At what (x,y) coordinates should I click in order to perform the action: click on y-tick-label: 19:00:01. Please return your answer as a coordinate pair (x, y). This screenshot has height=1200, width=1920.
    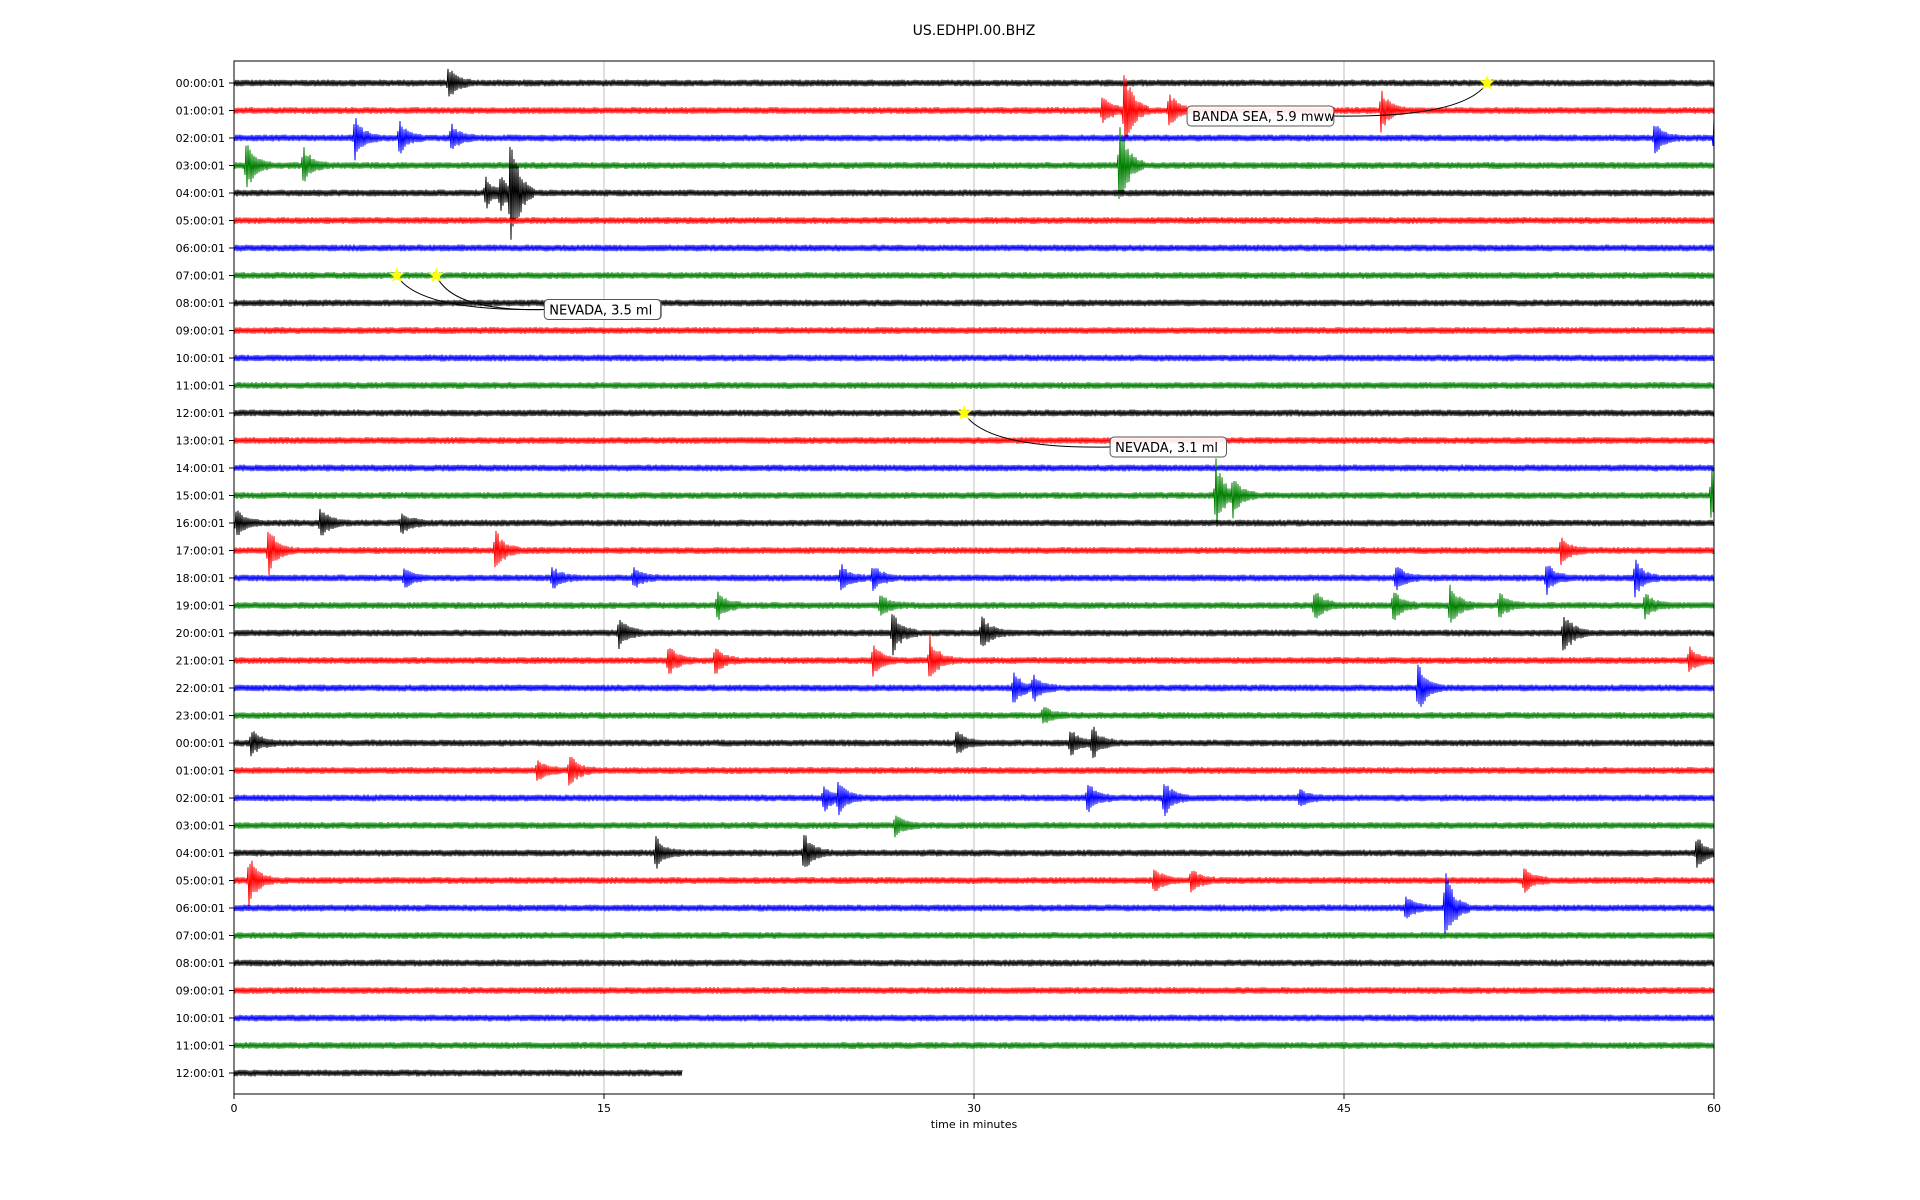
    Looking at the image, I should click on (200, 606).